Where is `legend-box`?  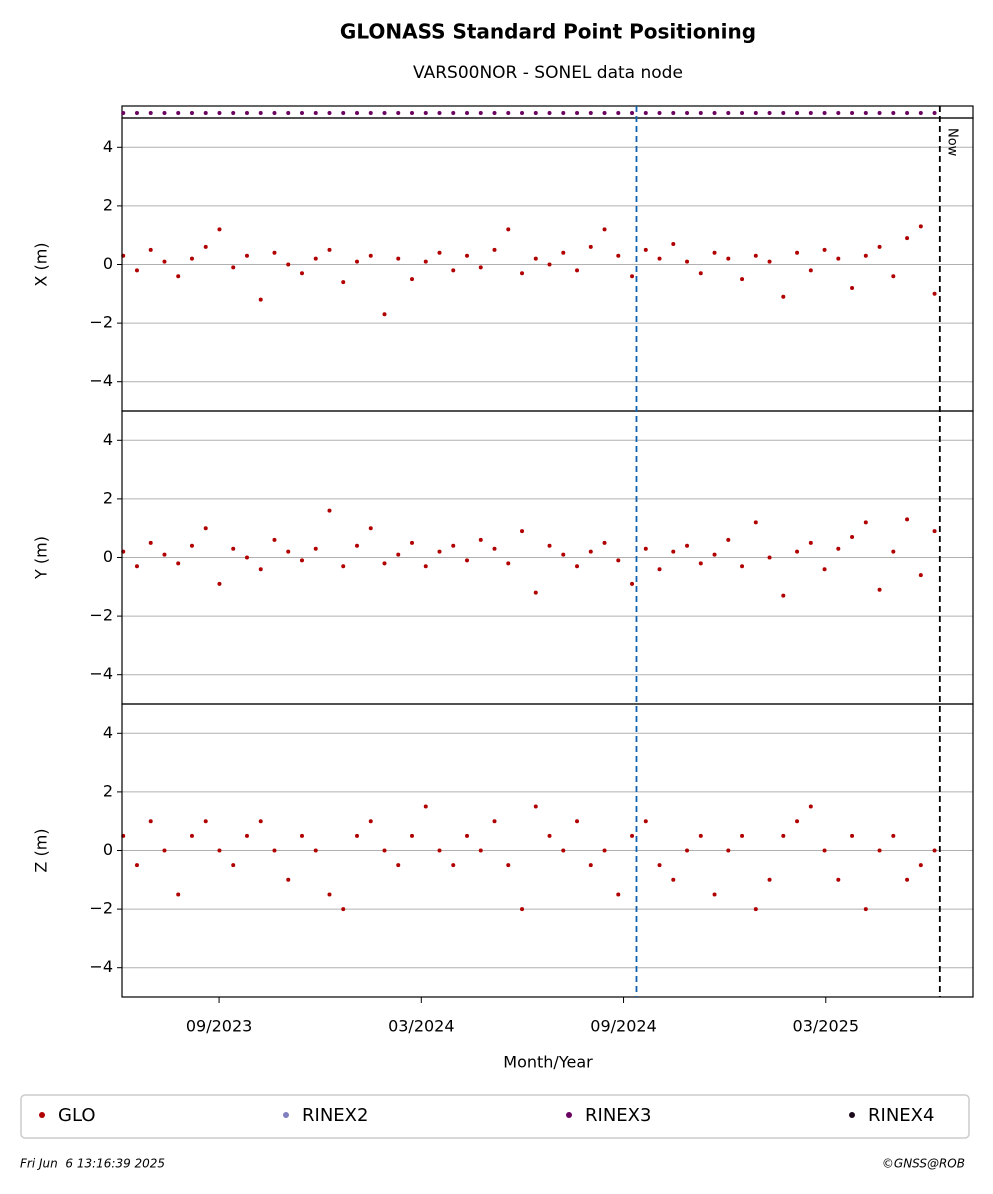 legend-box is located at coordinates (495, 1116).